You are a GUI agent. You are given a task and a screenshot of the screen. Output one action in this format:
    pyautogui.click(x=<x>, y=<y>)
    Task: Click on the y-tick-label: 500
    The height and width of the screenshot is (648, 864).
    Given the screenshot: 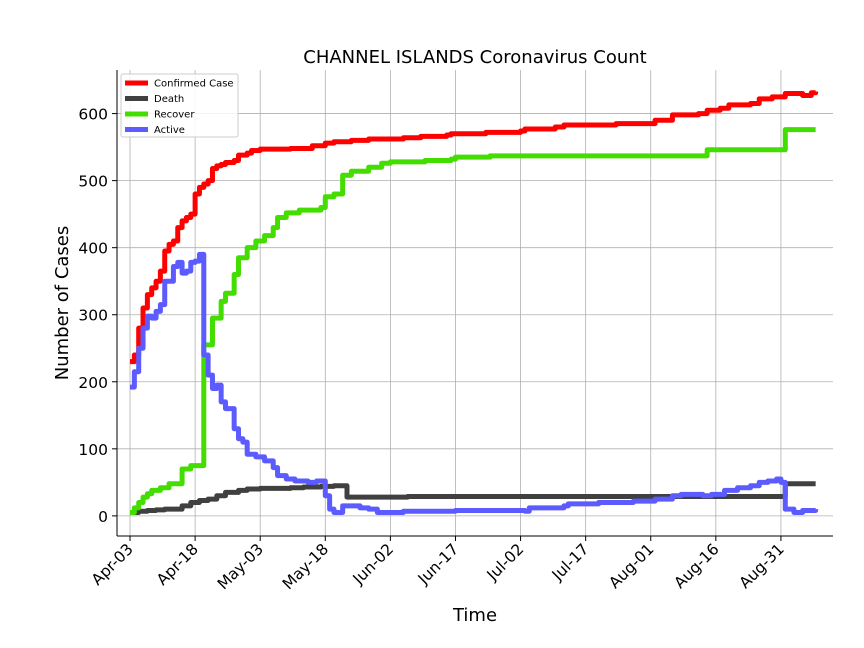 What is the action you would take?
    pyautogui.click(x=93, y=182)
    